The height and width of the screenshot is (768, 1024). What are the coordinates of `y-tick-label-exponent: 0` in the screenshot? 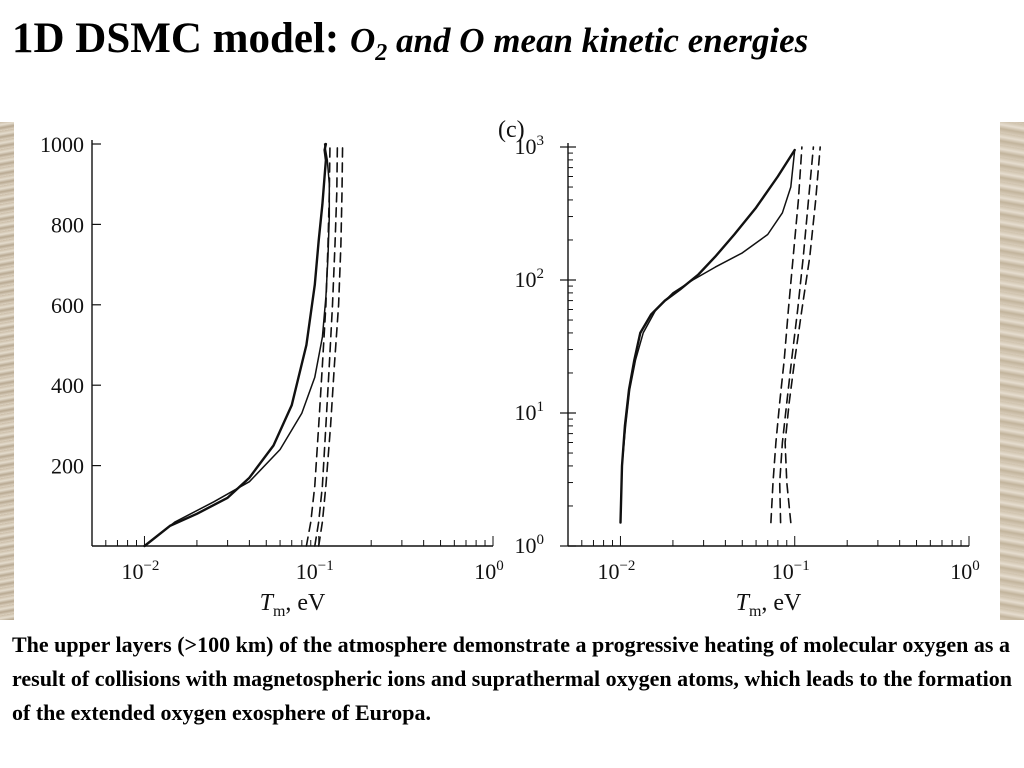 It's located at (541, 540).